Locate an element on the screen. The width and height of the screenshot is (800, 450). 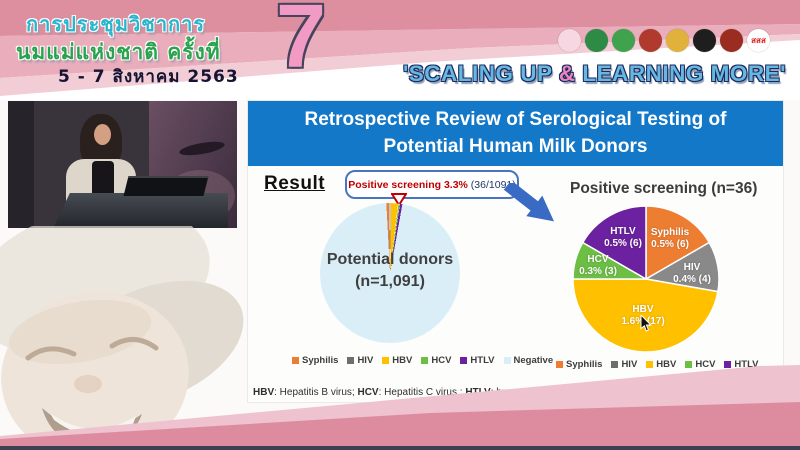
slice-label-htlv: HTLV 0.5% (6) is located at coordinates (623, 237).